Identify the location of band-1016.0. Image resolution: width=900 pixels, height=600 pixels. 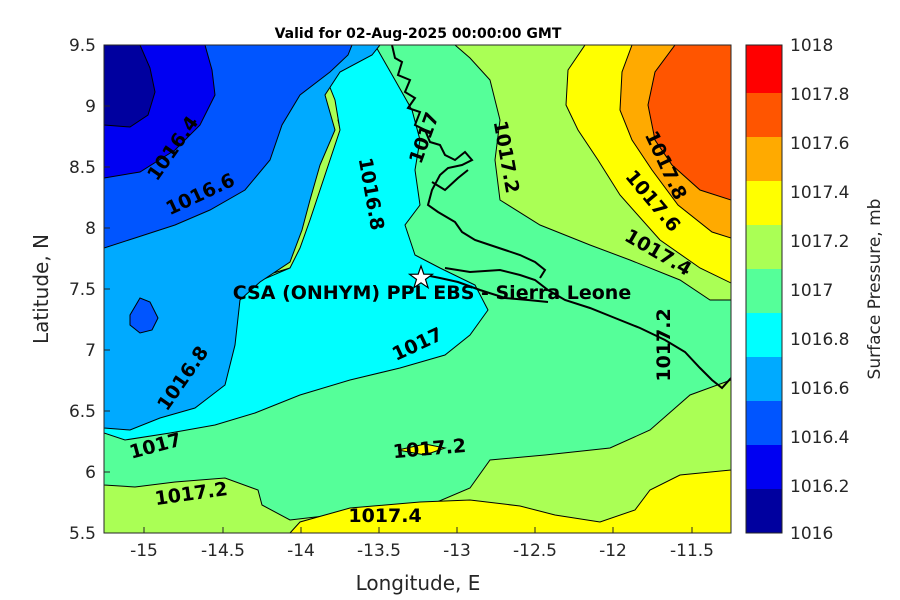
(130, 86).